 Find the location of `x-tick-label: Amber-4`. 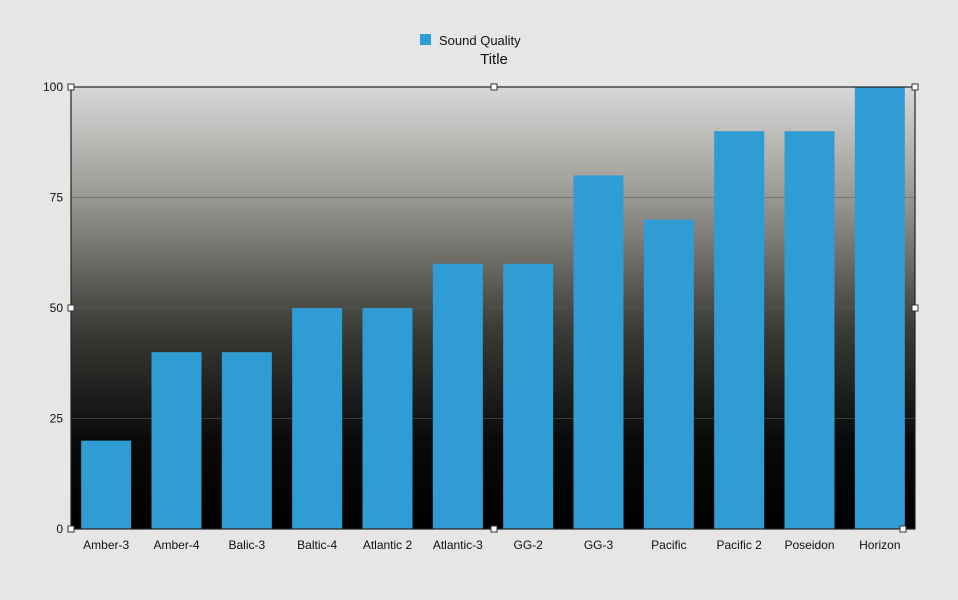

x-tick-label: Amber-4 is located at coordinates (176, 545).